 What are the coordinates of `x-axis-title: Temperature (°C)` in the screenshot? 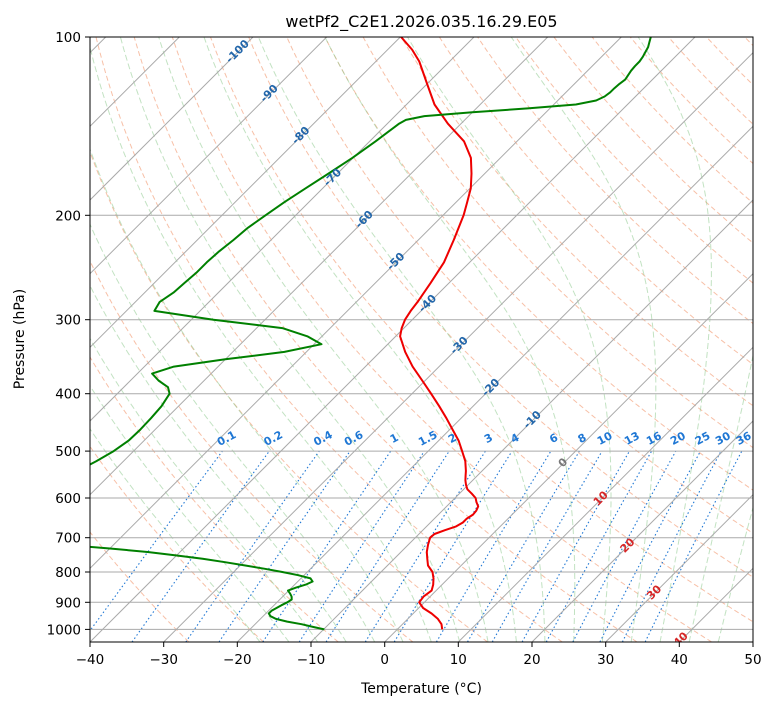 It's located at (421, 689).